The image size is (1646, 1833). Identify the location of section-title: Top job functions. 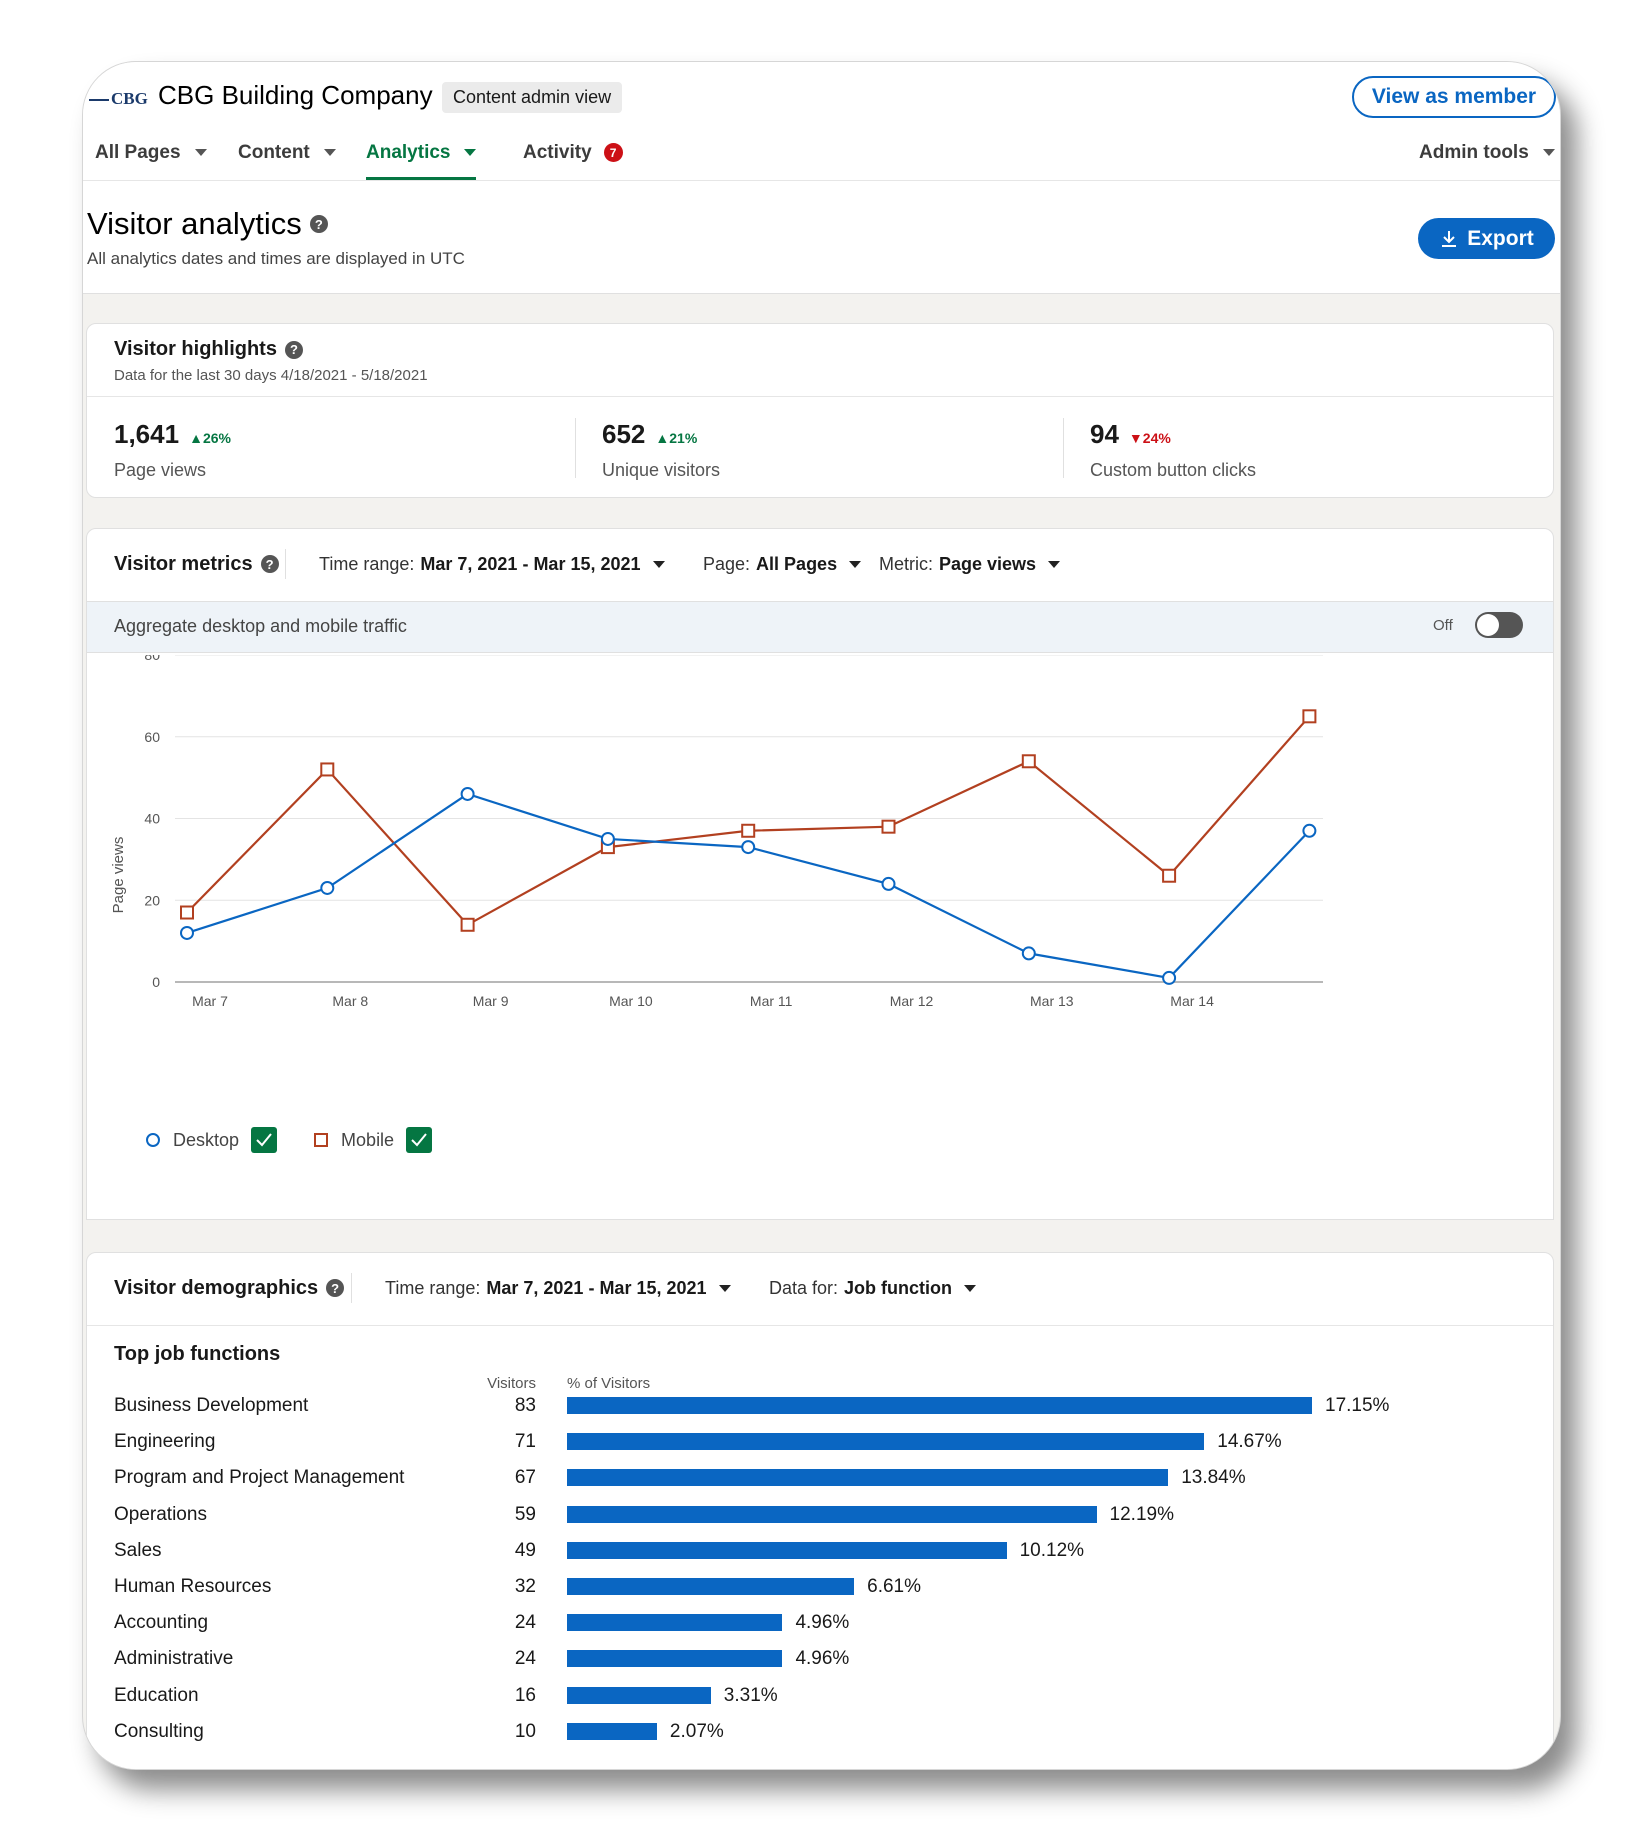
(197, 1354).